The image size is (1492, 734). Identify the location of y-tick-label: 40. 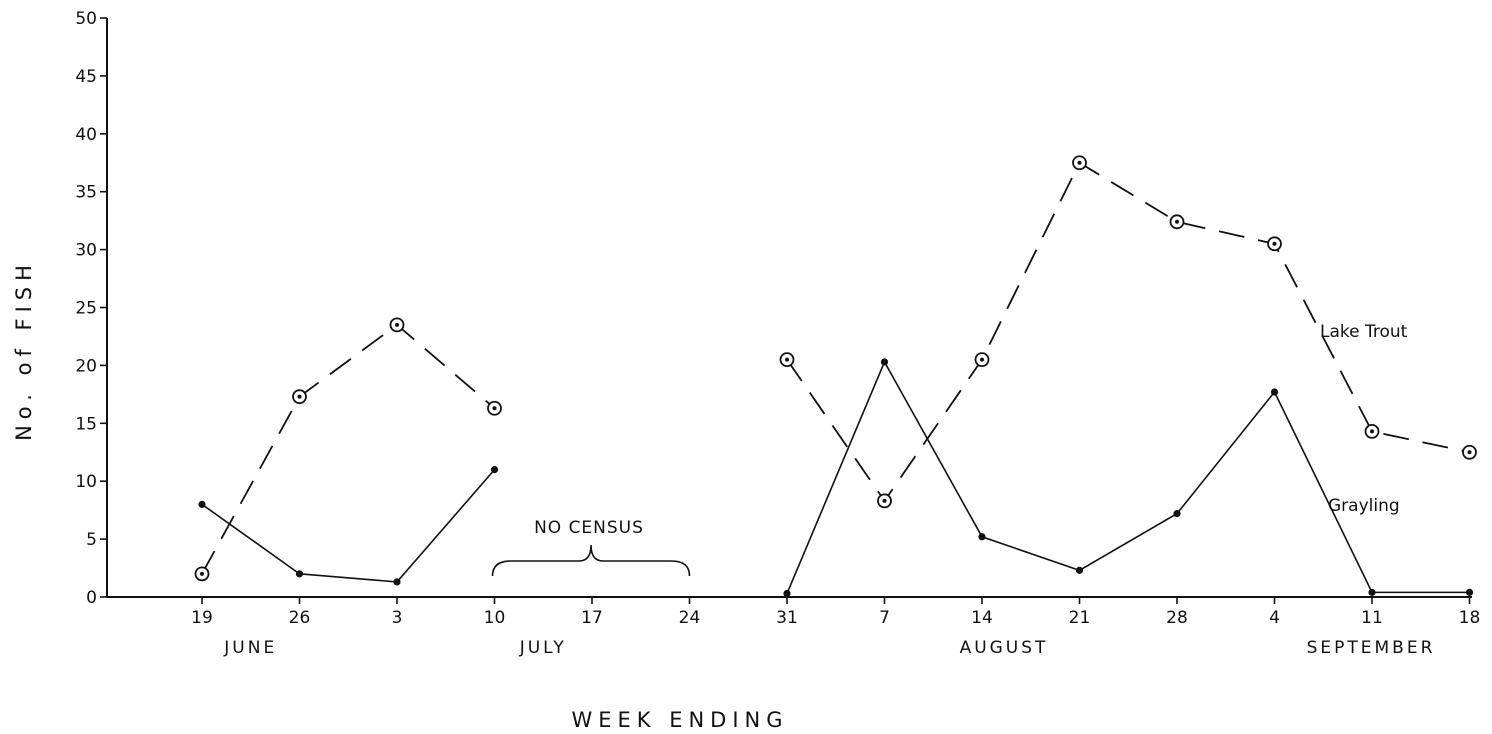
(86, 135).